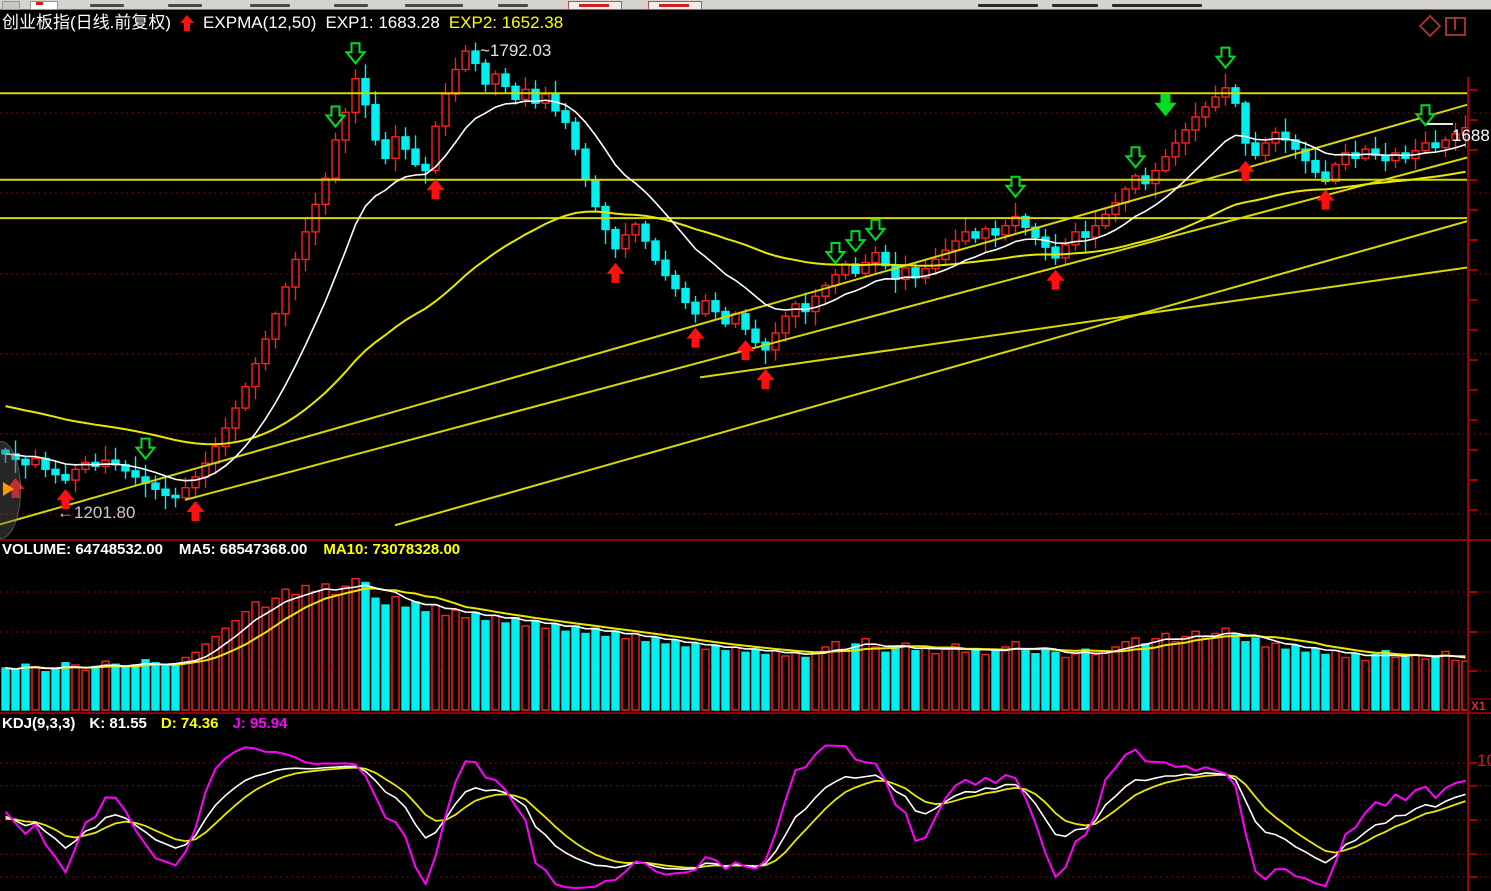 Image resolution: width=1491 pixels, height=891 pixels. Describe the element at coordinates (1484, 760) in the screenshot. I see `kdj-scale-label: 100` at that location.